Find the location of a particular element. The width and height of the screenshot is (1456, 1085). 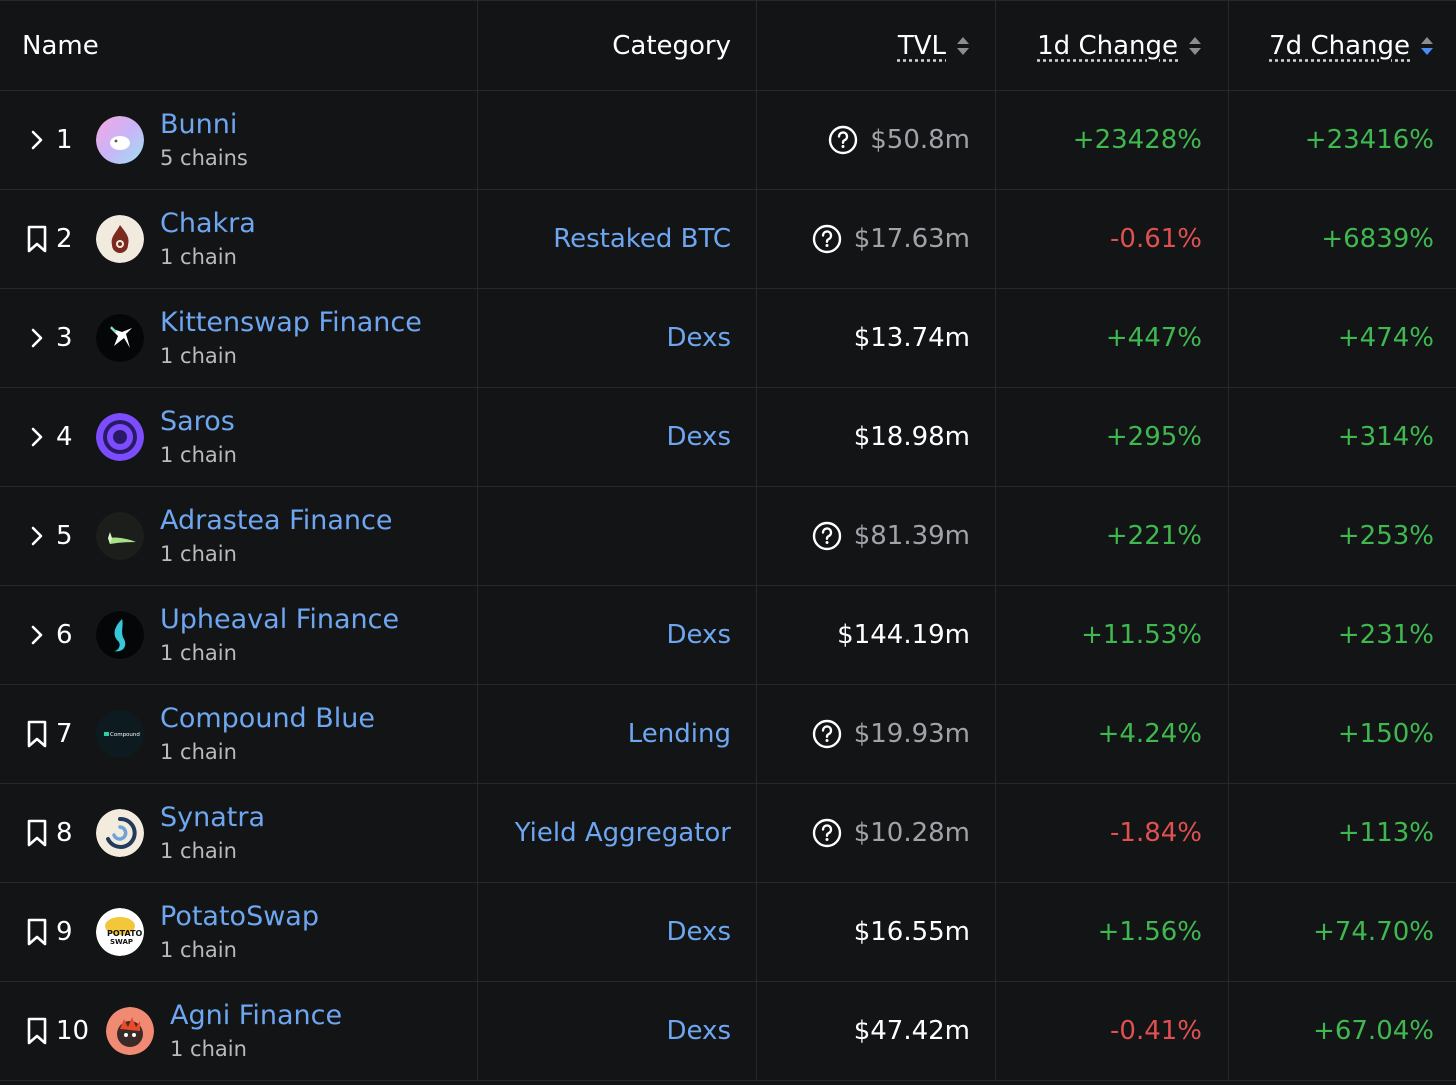

name-cell: 1 Bunni 5 chains is located at coordinates (239, 140).